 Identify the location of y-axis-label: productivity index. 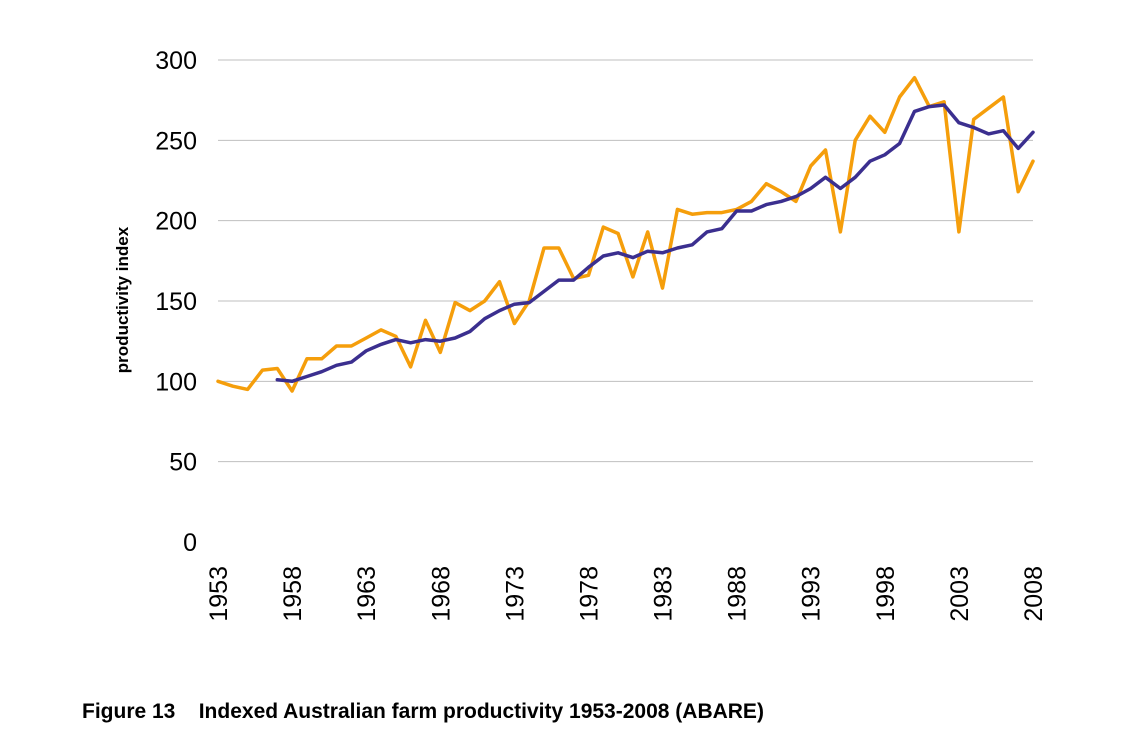
(122, 299).